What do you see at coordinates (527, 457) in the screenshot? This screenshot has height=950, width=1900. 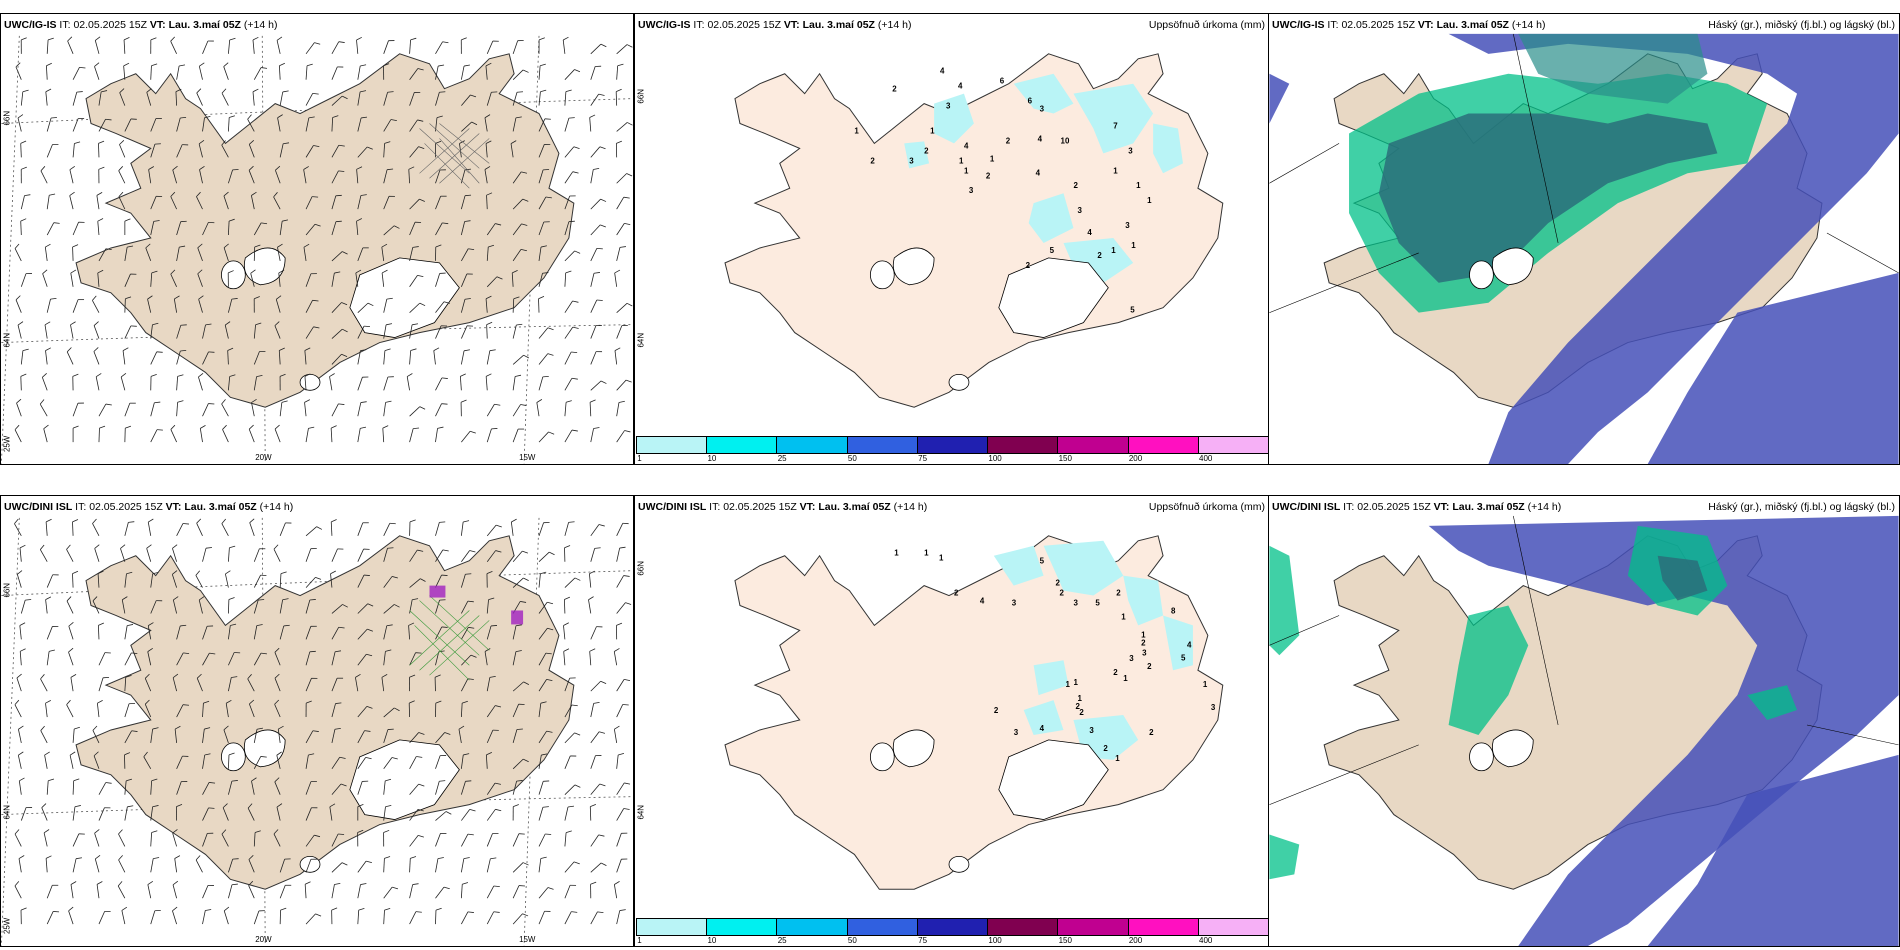 I see `lon-15-label: 15W` at bounding box center [527, 457].